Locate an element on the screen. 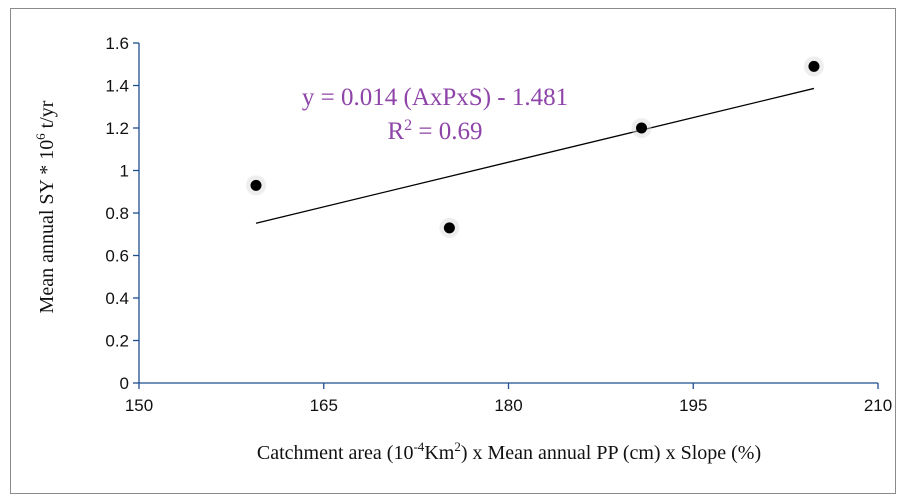  x-tick-label: 165 is located at coordinates (324, 405).